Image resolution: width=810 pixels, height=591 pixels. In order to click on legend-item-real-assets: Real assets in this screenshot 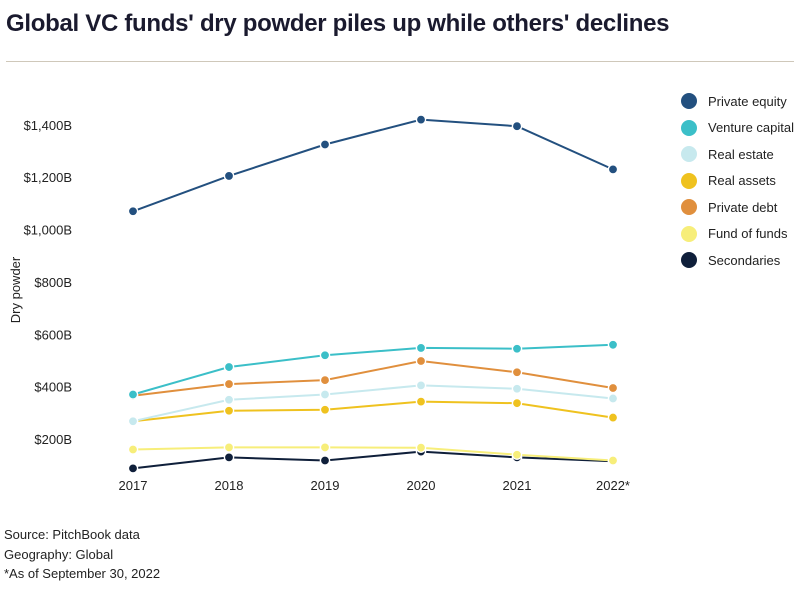, I will do `click(737, 181)`.